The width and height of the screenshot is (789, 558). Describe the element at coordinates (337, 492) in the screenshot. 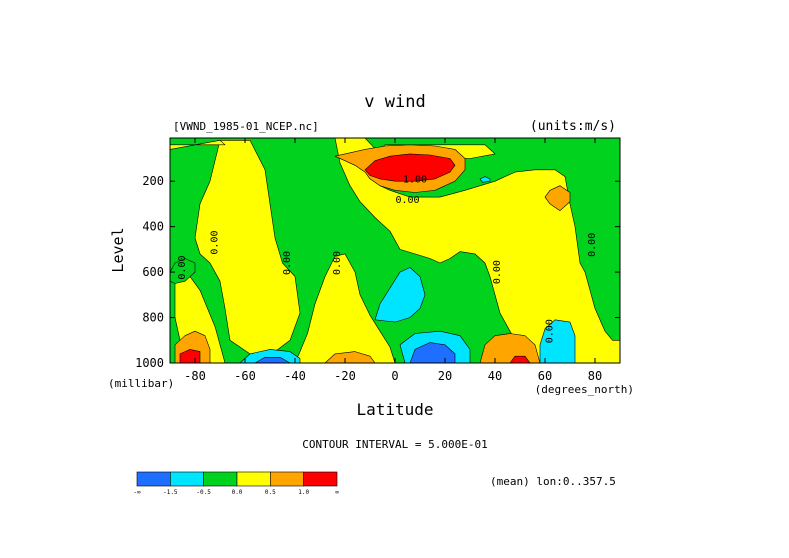

I see `colorbar-label: ∞` at that location.